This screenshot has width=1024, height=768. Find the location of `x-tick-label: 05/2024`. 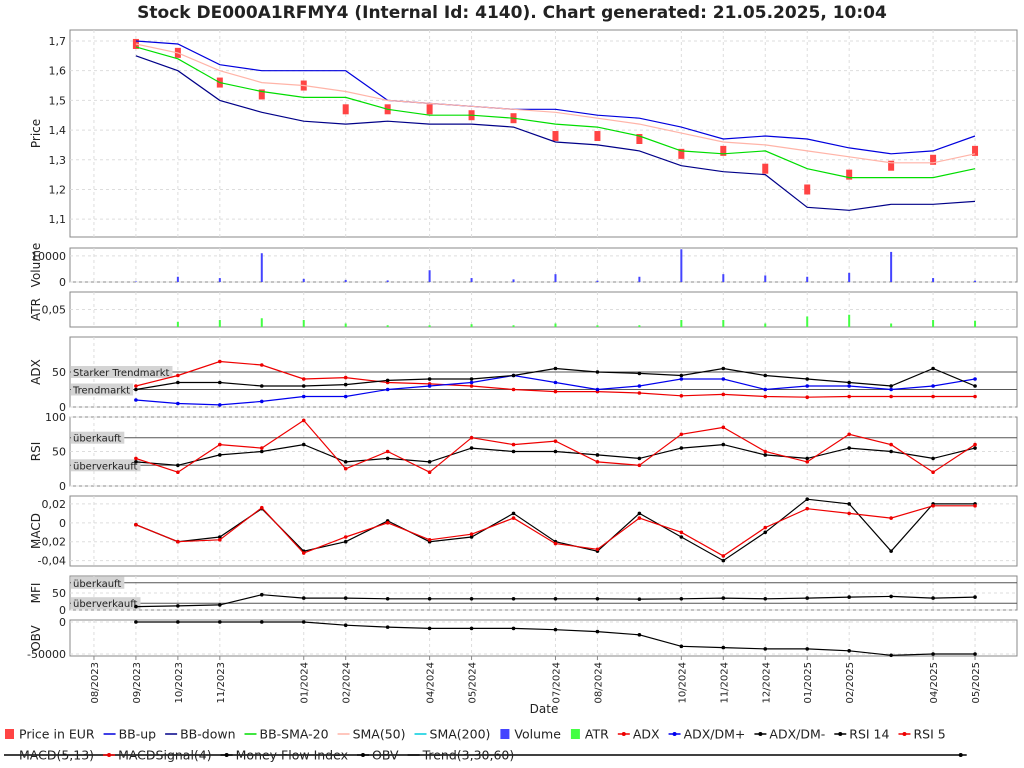

x-tick-label: 05/2024 is located at coordinates (473, 683).